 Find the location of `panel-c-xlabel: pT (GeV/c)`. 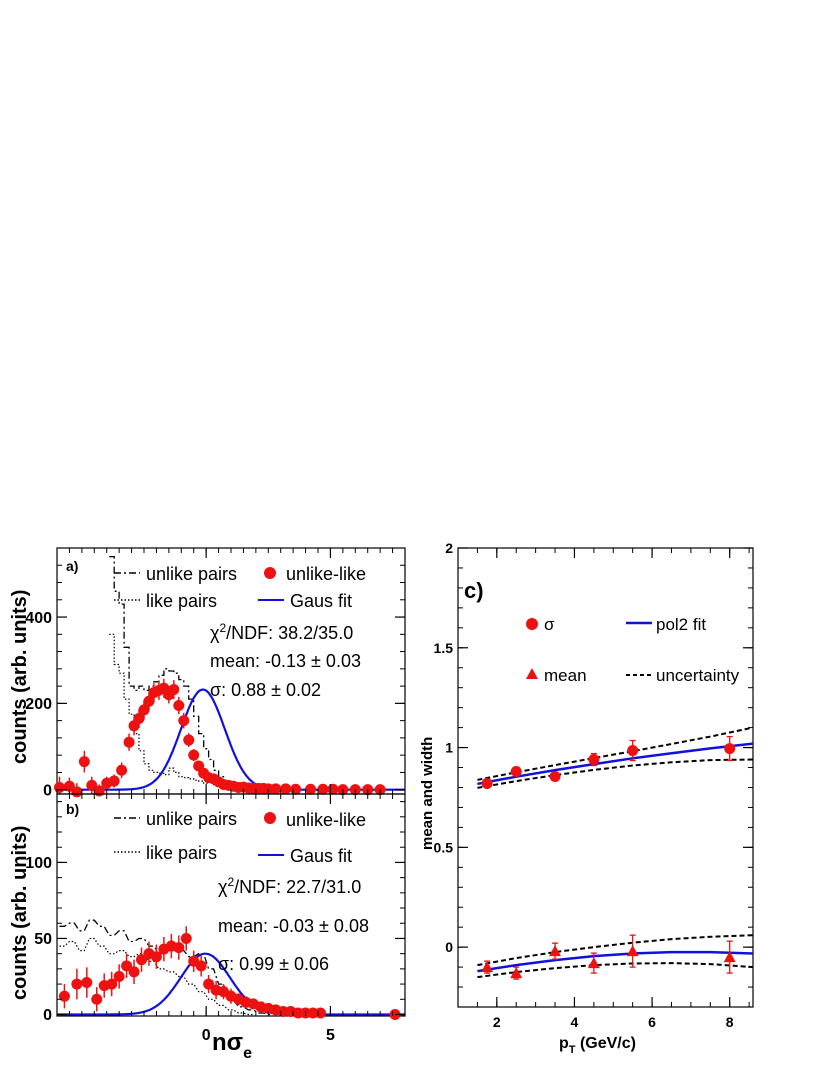

panel-c-xlabel: pT (GeV/c) is located at coordinates (597, 1045).